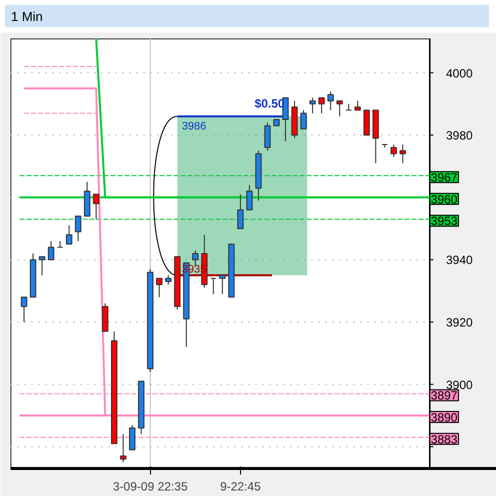  Describe the element at coordinates (444, 395) in the screenshot. I see `ref-line-label: 3897` at that location.